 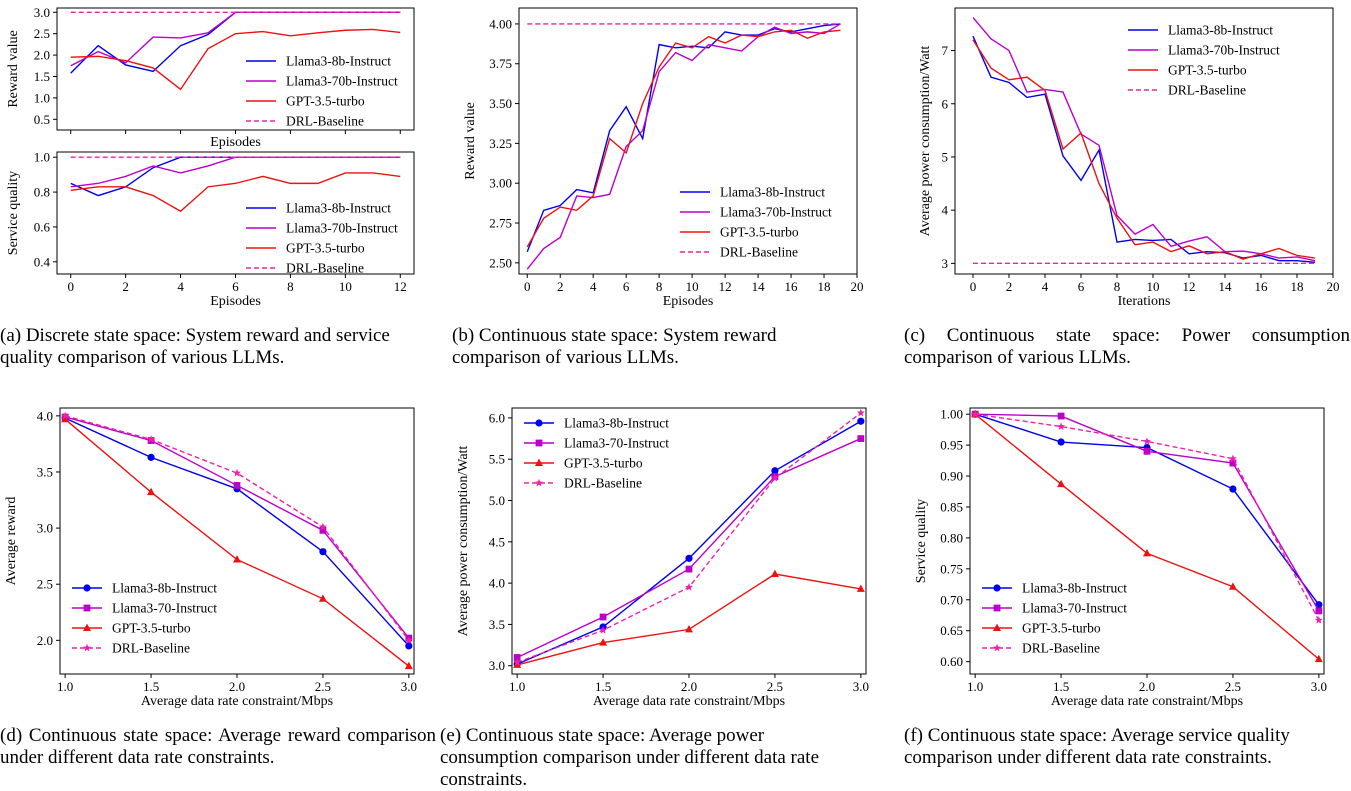 I want to click on x-tick-label: 14, so click(x=759, y=286).